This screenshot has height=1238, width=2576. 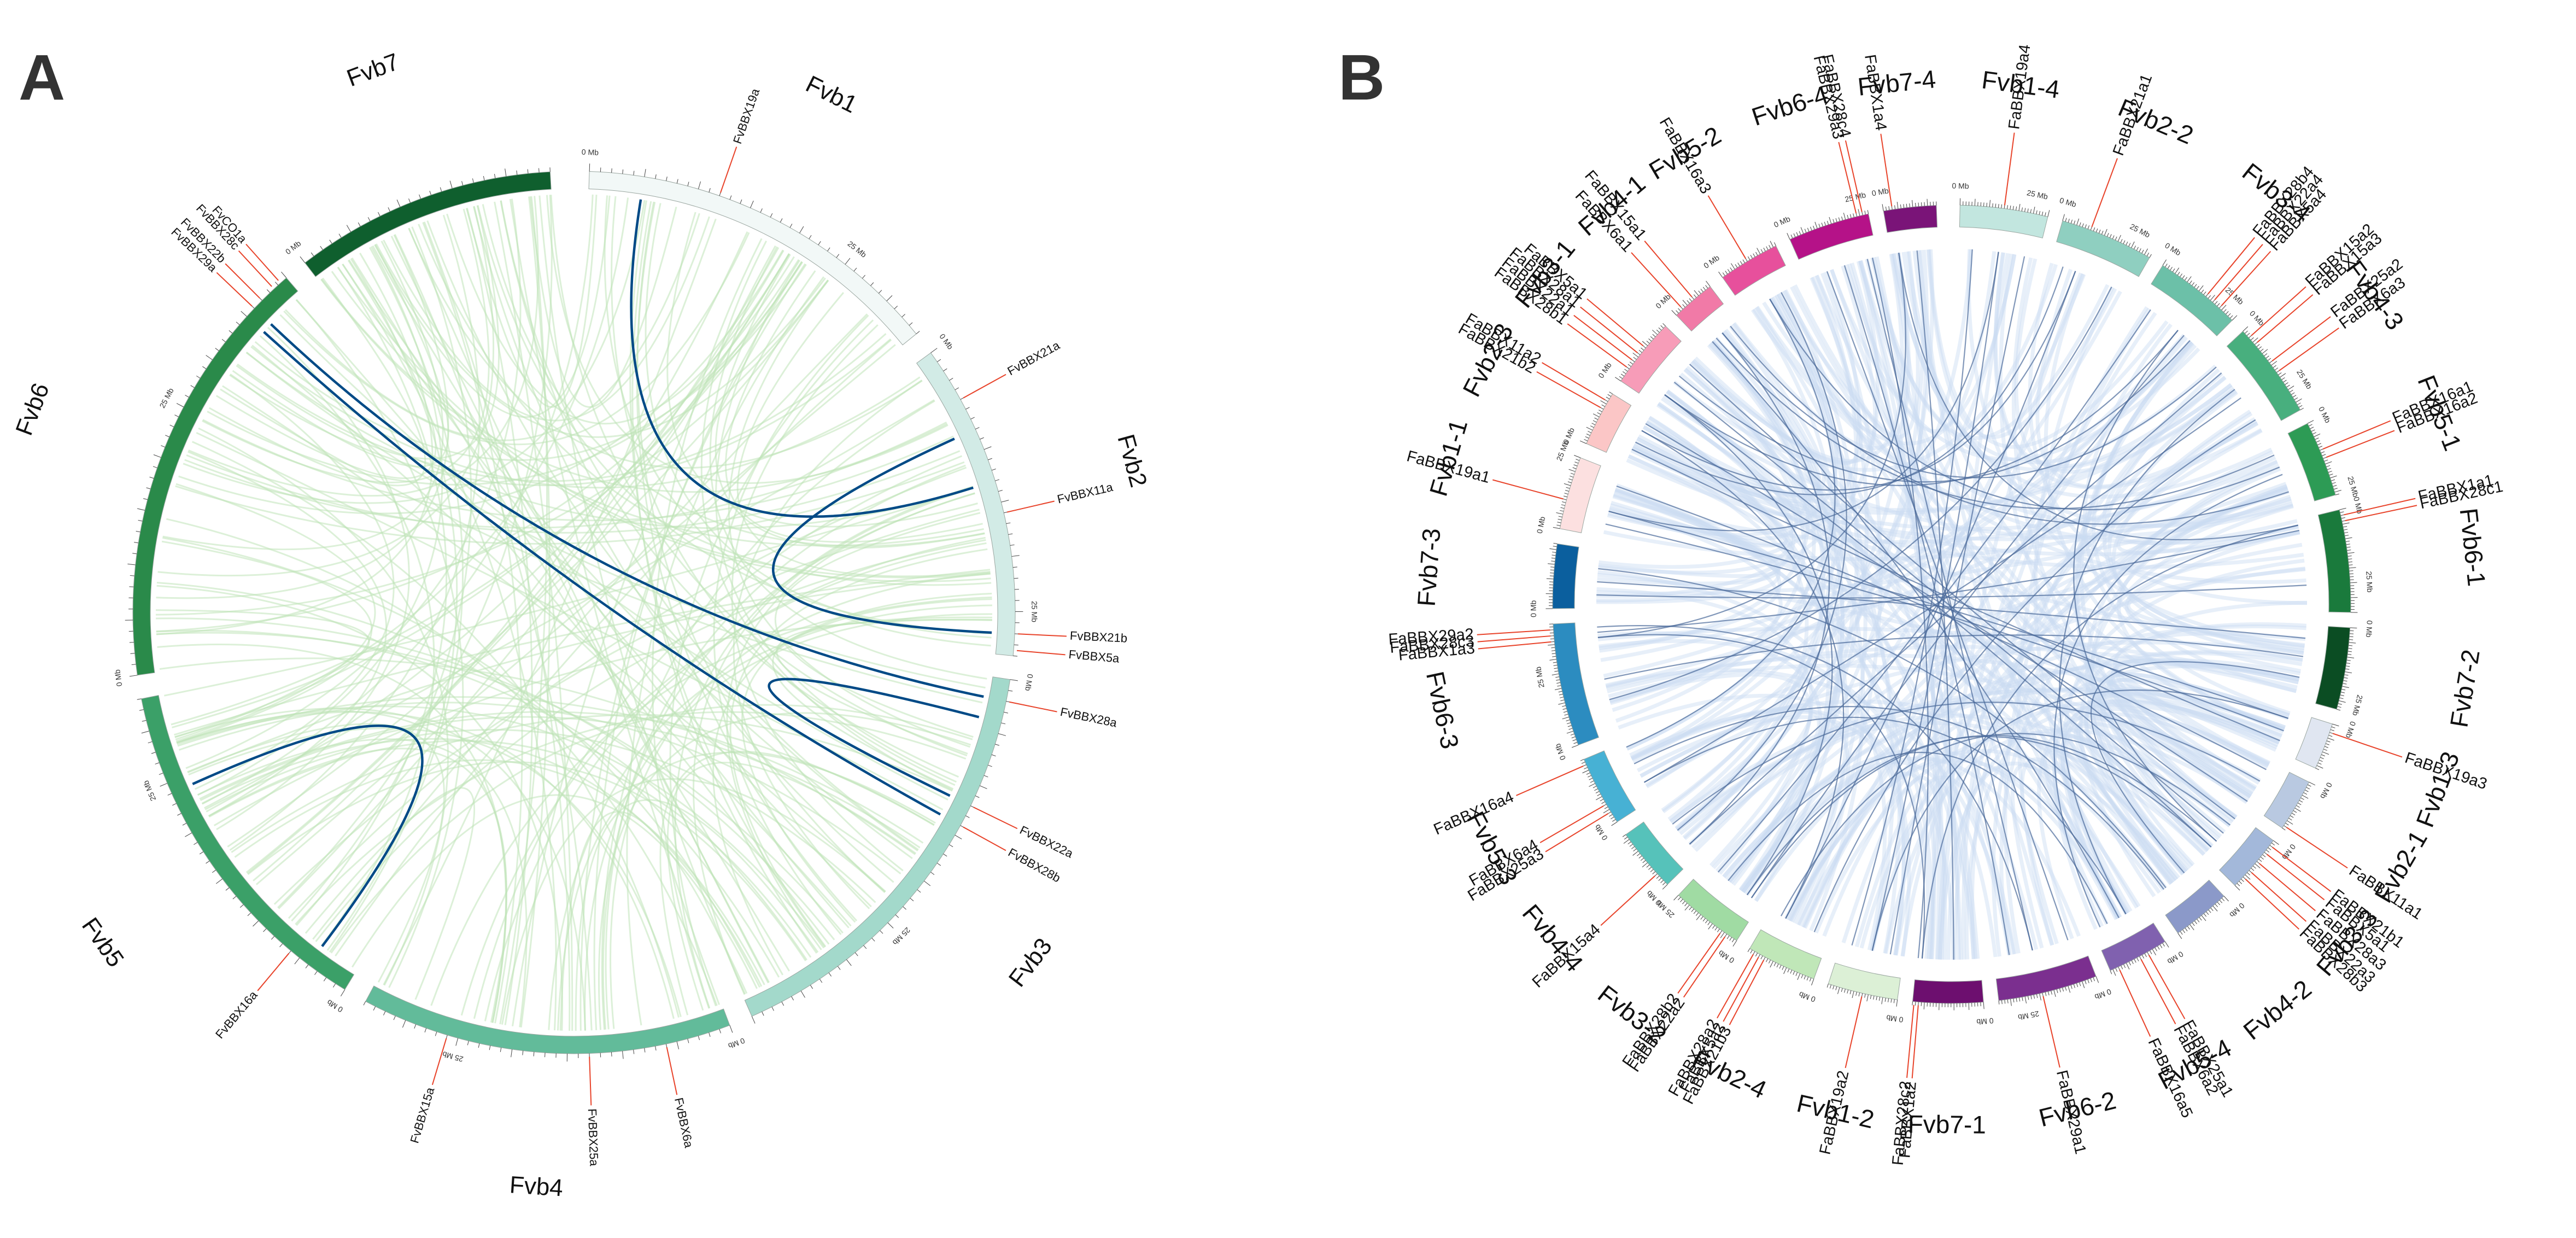 I want to click on chromosome-arc-fvb2, so click(x=966, y=504).